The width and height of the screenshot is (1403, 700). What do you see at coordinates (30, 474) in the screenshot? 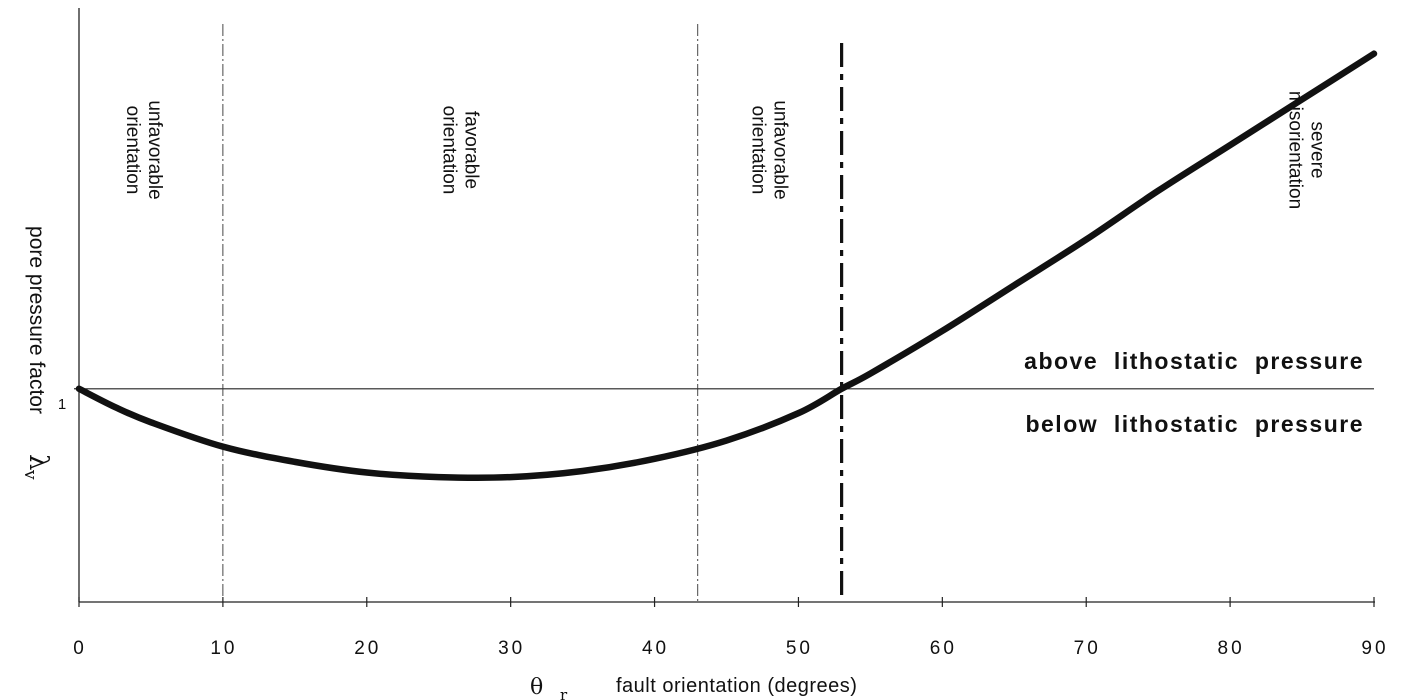
I see `y-axis-symbol-sub: v` at bounding box center [30, 474].